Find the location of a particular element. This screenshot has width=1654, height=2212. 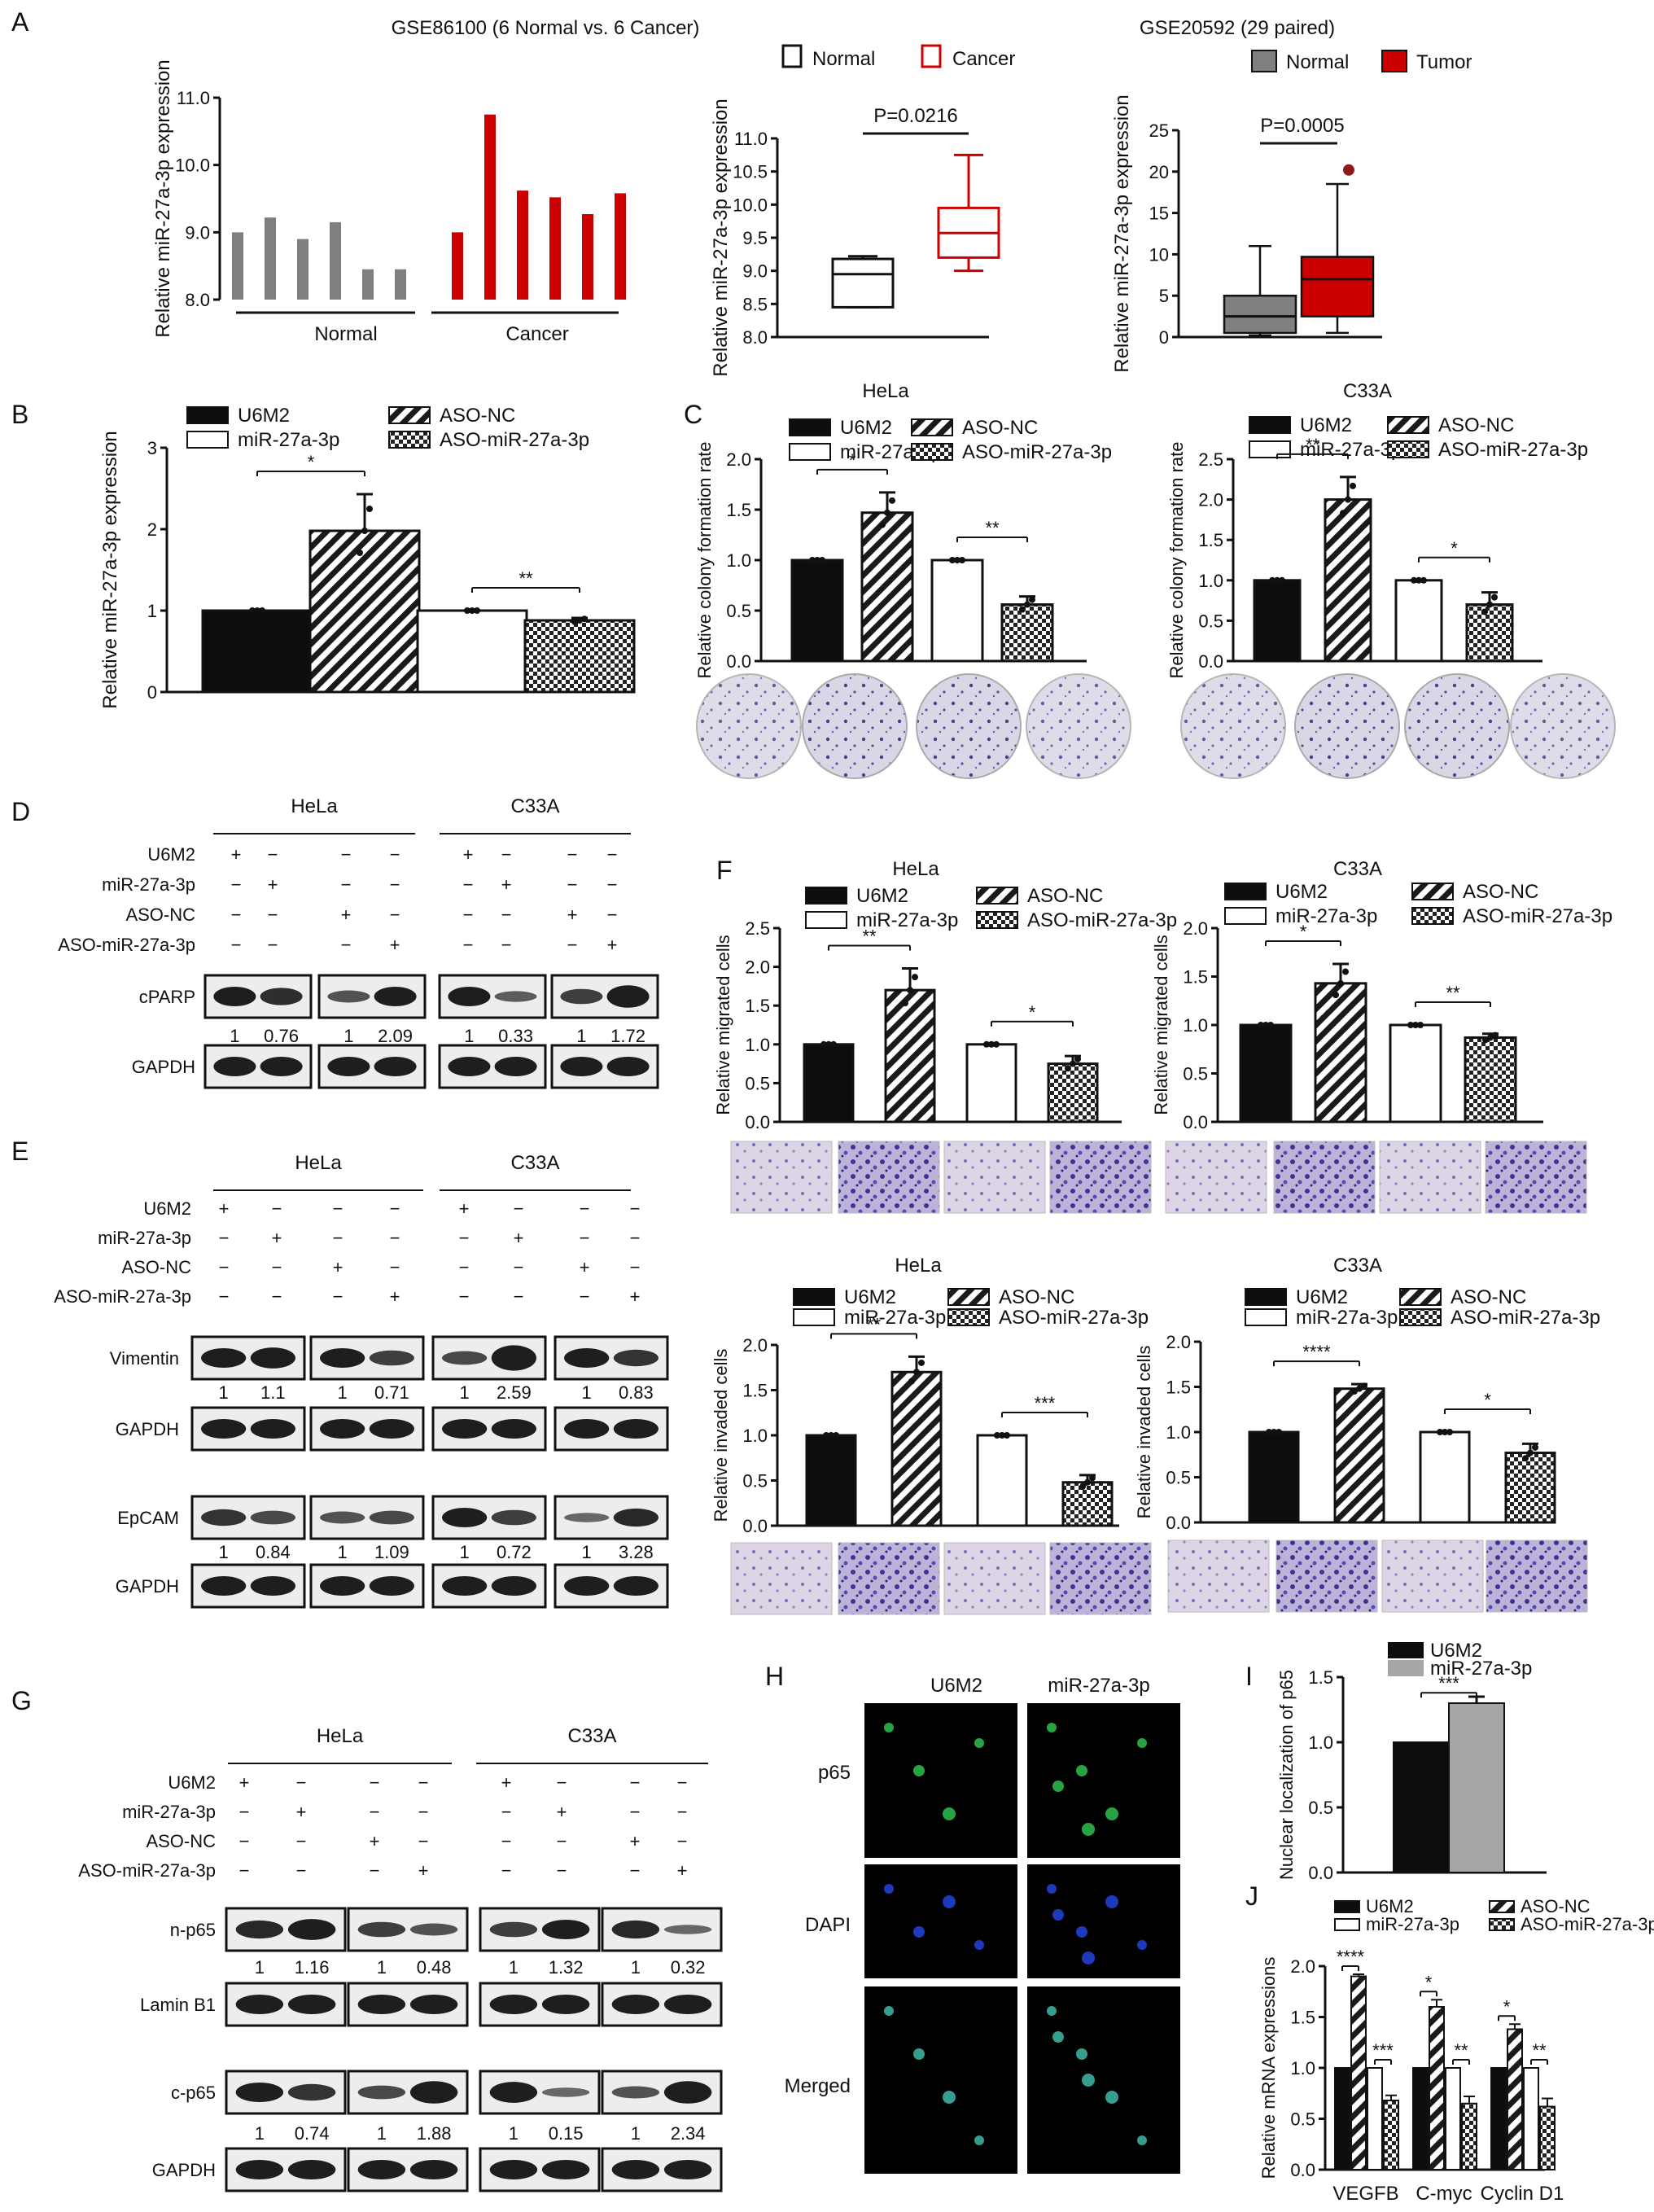

legend-label: ASO-NC is located at coordinates (477, 416).